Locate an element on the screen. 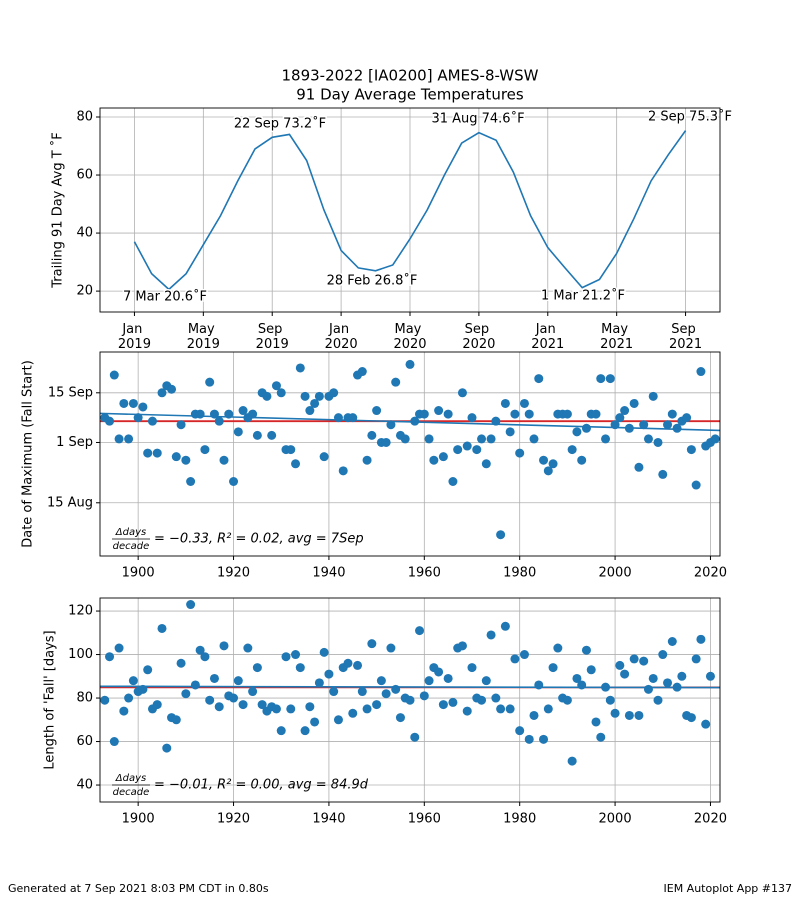  annotation-text: = −0.01, R² = 0.00, avg = 84.9d is located at coordinates (261, 785).